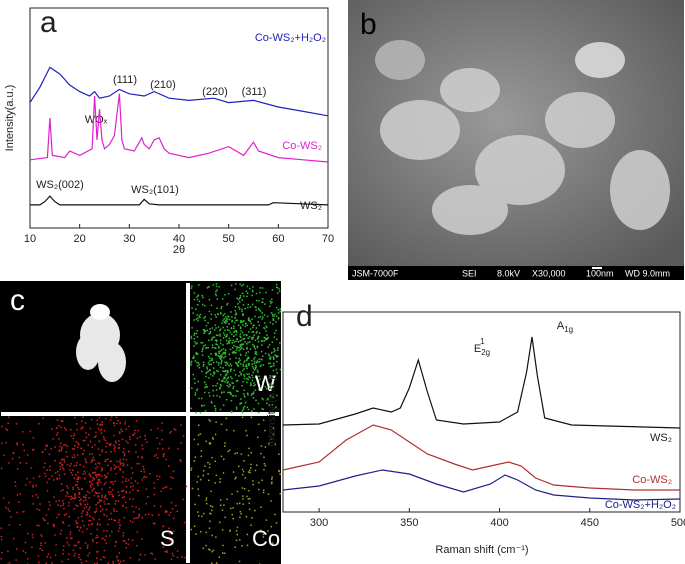  Describe the element at coordinates (482, 347) in the screenshot. I see `peak-label: E2g1` at that location.